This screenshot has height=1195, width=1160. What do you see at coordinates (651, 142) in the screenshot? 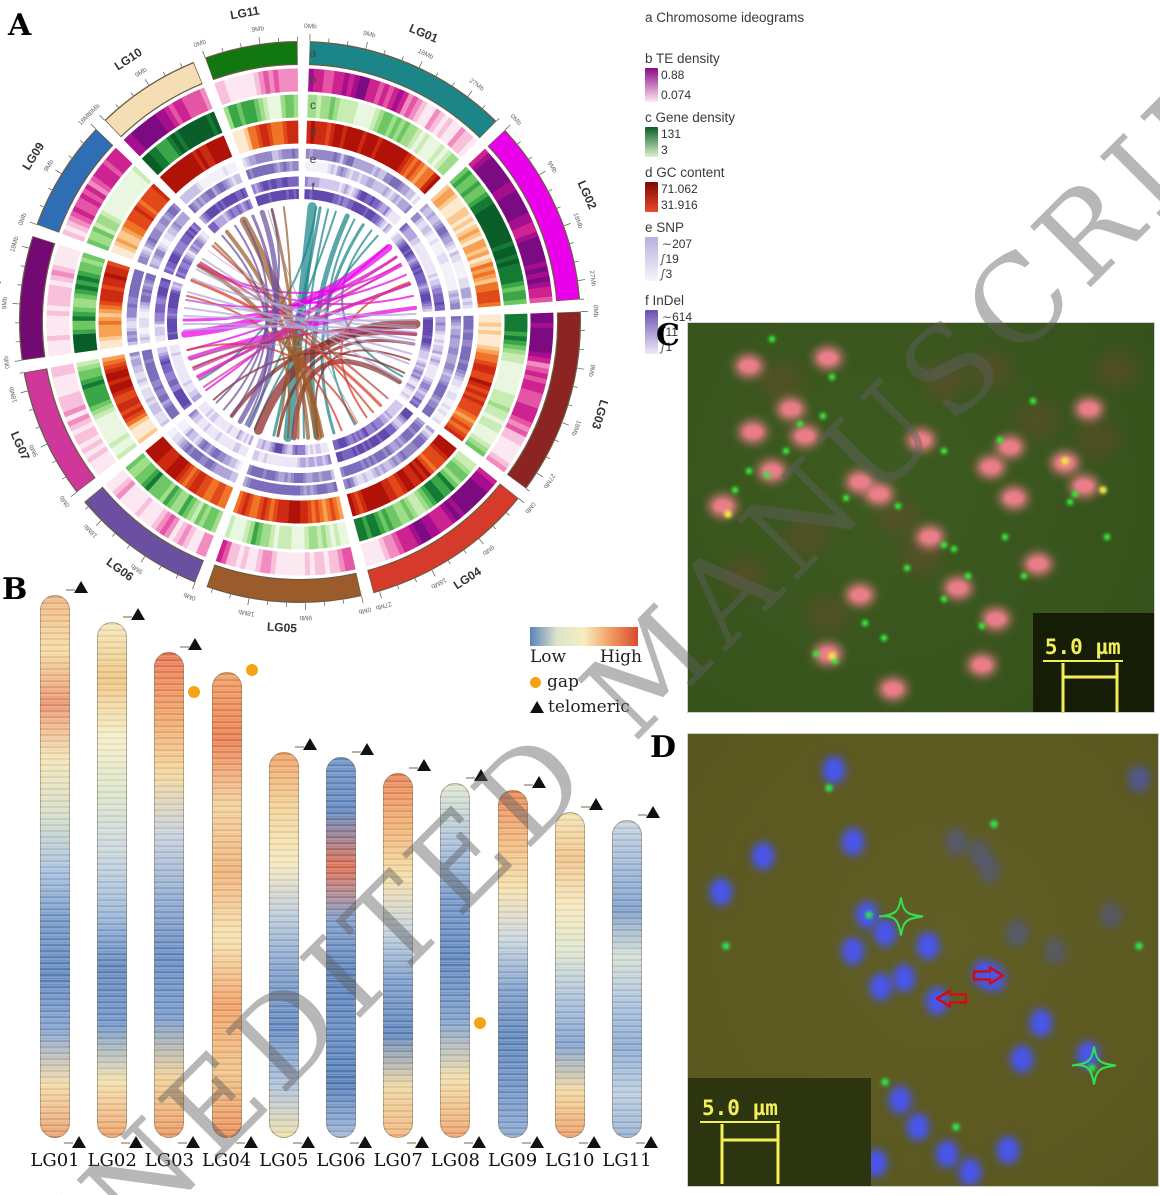
I see `legend-swatch-c` at bounding box center [651, 142].